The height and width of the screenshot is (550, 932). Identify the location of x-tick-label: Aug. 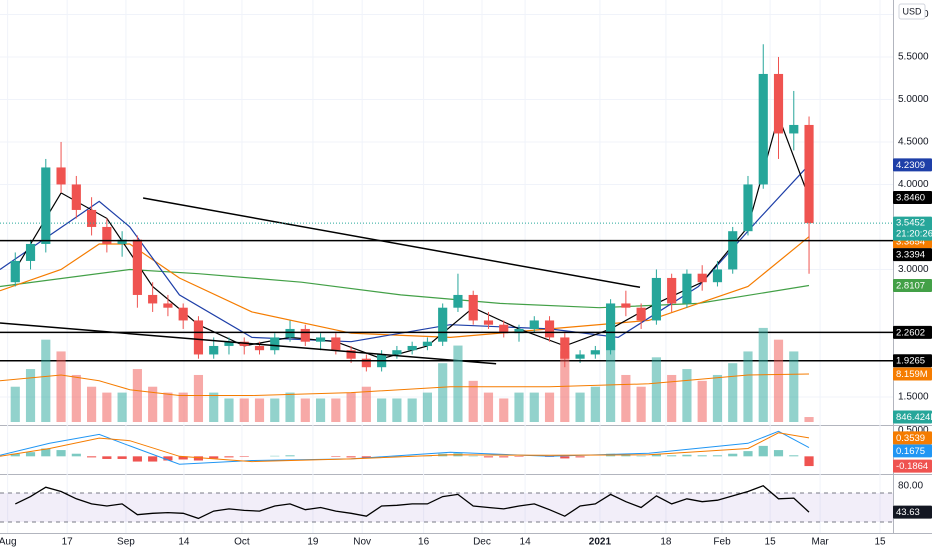
(8, 542).